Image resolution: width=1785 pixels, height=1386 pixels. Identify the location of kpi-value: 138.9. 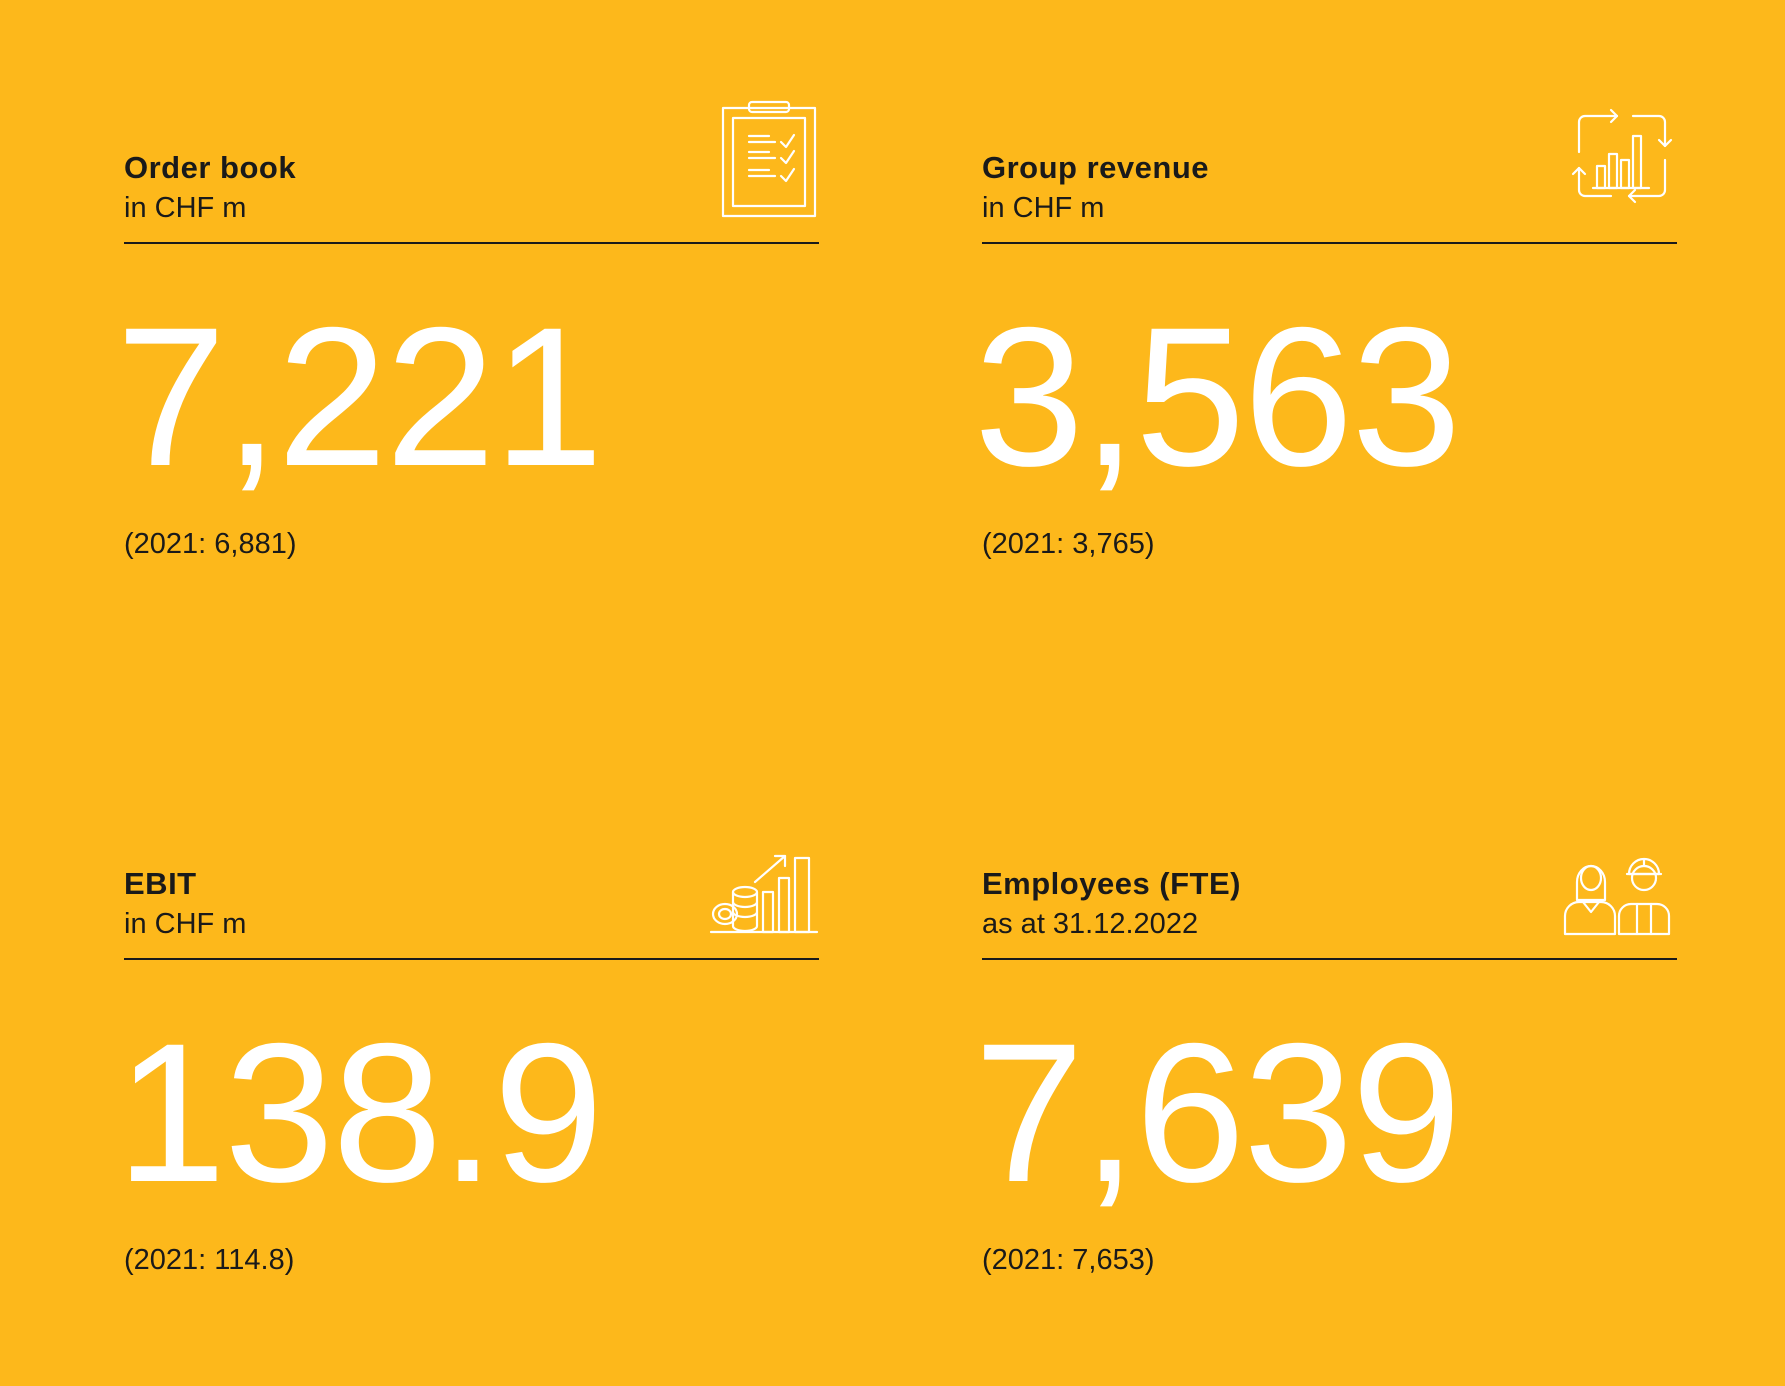
(359, 1112).